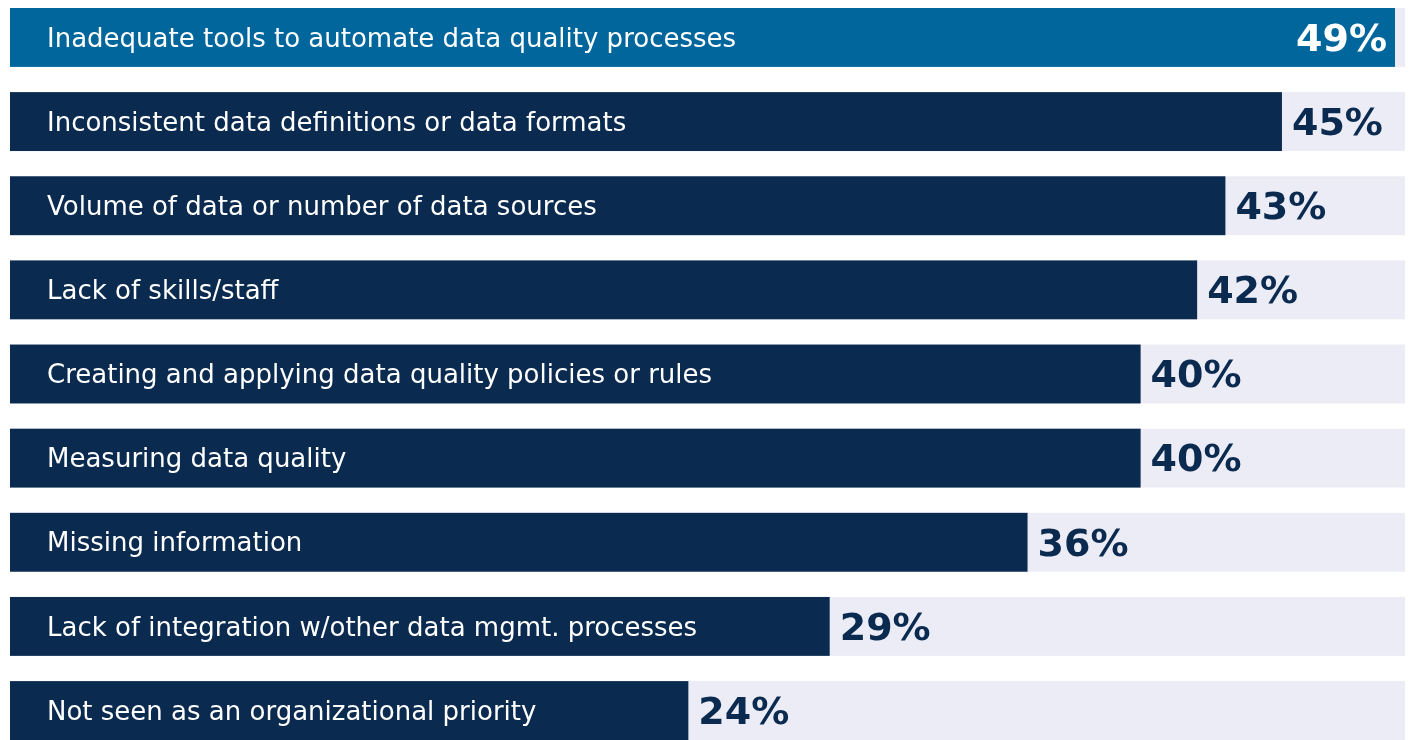 The width and height of the screenshot is (1411, 740). Describe the element at coordinates (1281, 206) in the screenshot. I see `data-label: 43%` at that location.